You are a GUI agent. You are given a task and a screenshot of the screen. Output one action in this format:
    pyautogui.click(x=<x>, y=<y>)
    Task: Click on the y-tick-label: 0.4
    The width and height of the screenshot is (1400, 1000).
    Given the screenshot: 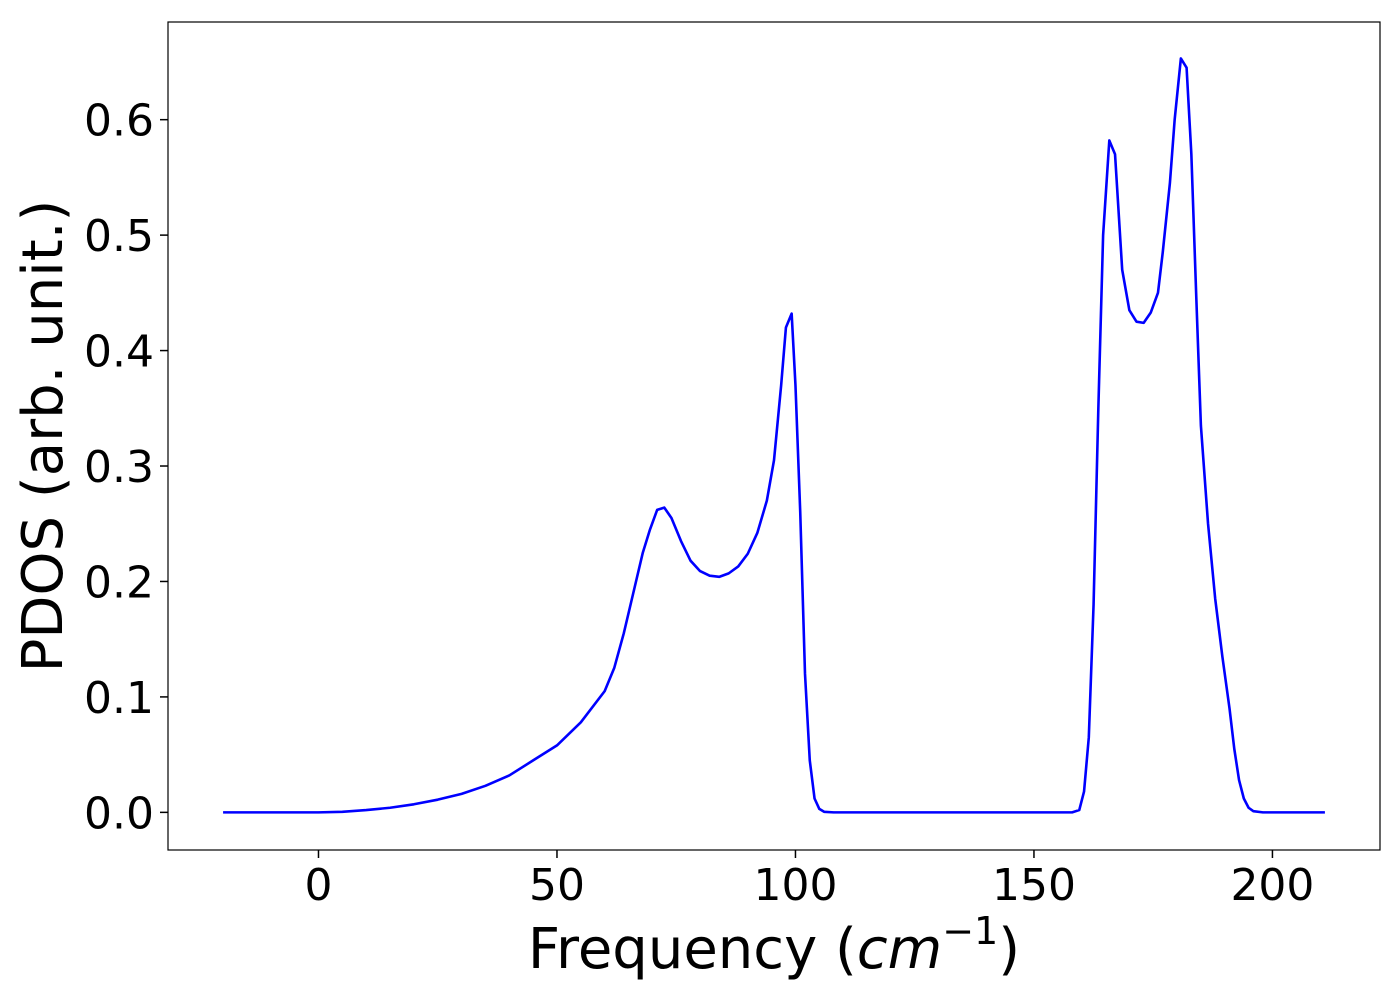 What is the action you would take?
    pyautogui.click(x=119, y=352)
    